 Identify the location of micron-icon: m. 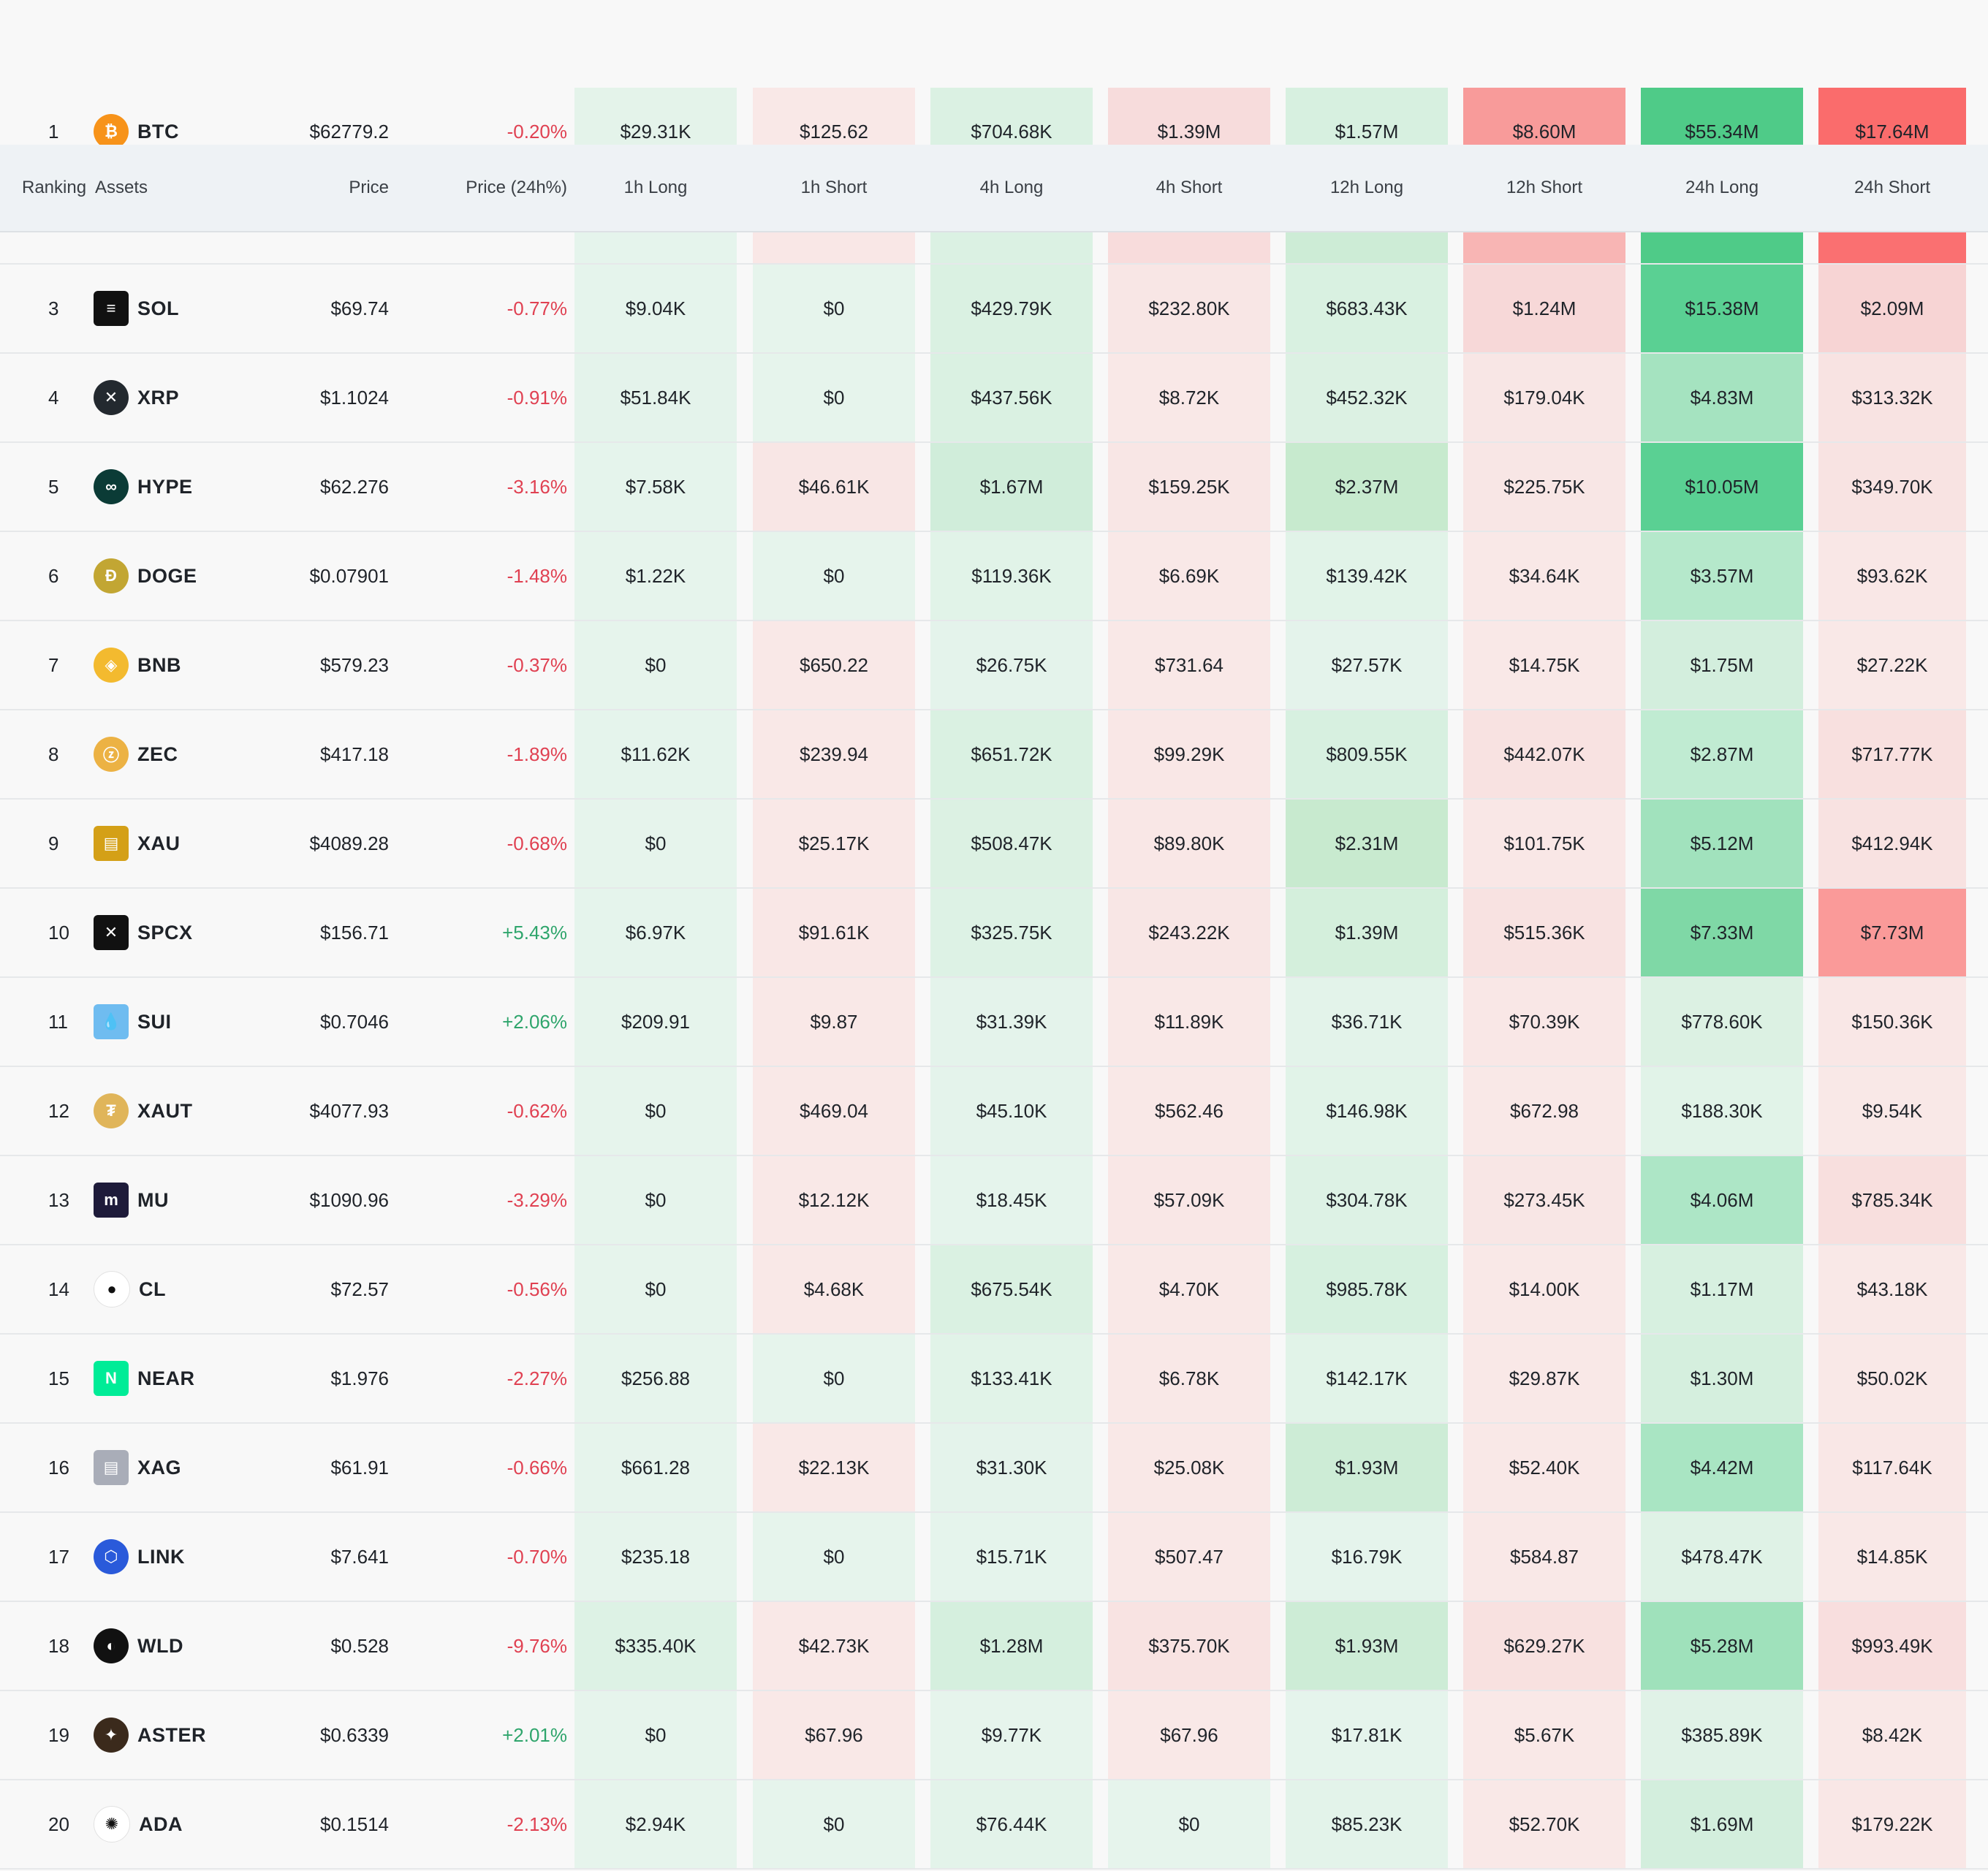
(112, 1200).